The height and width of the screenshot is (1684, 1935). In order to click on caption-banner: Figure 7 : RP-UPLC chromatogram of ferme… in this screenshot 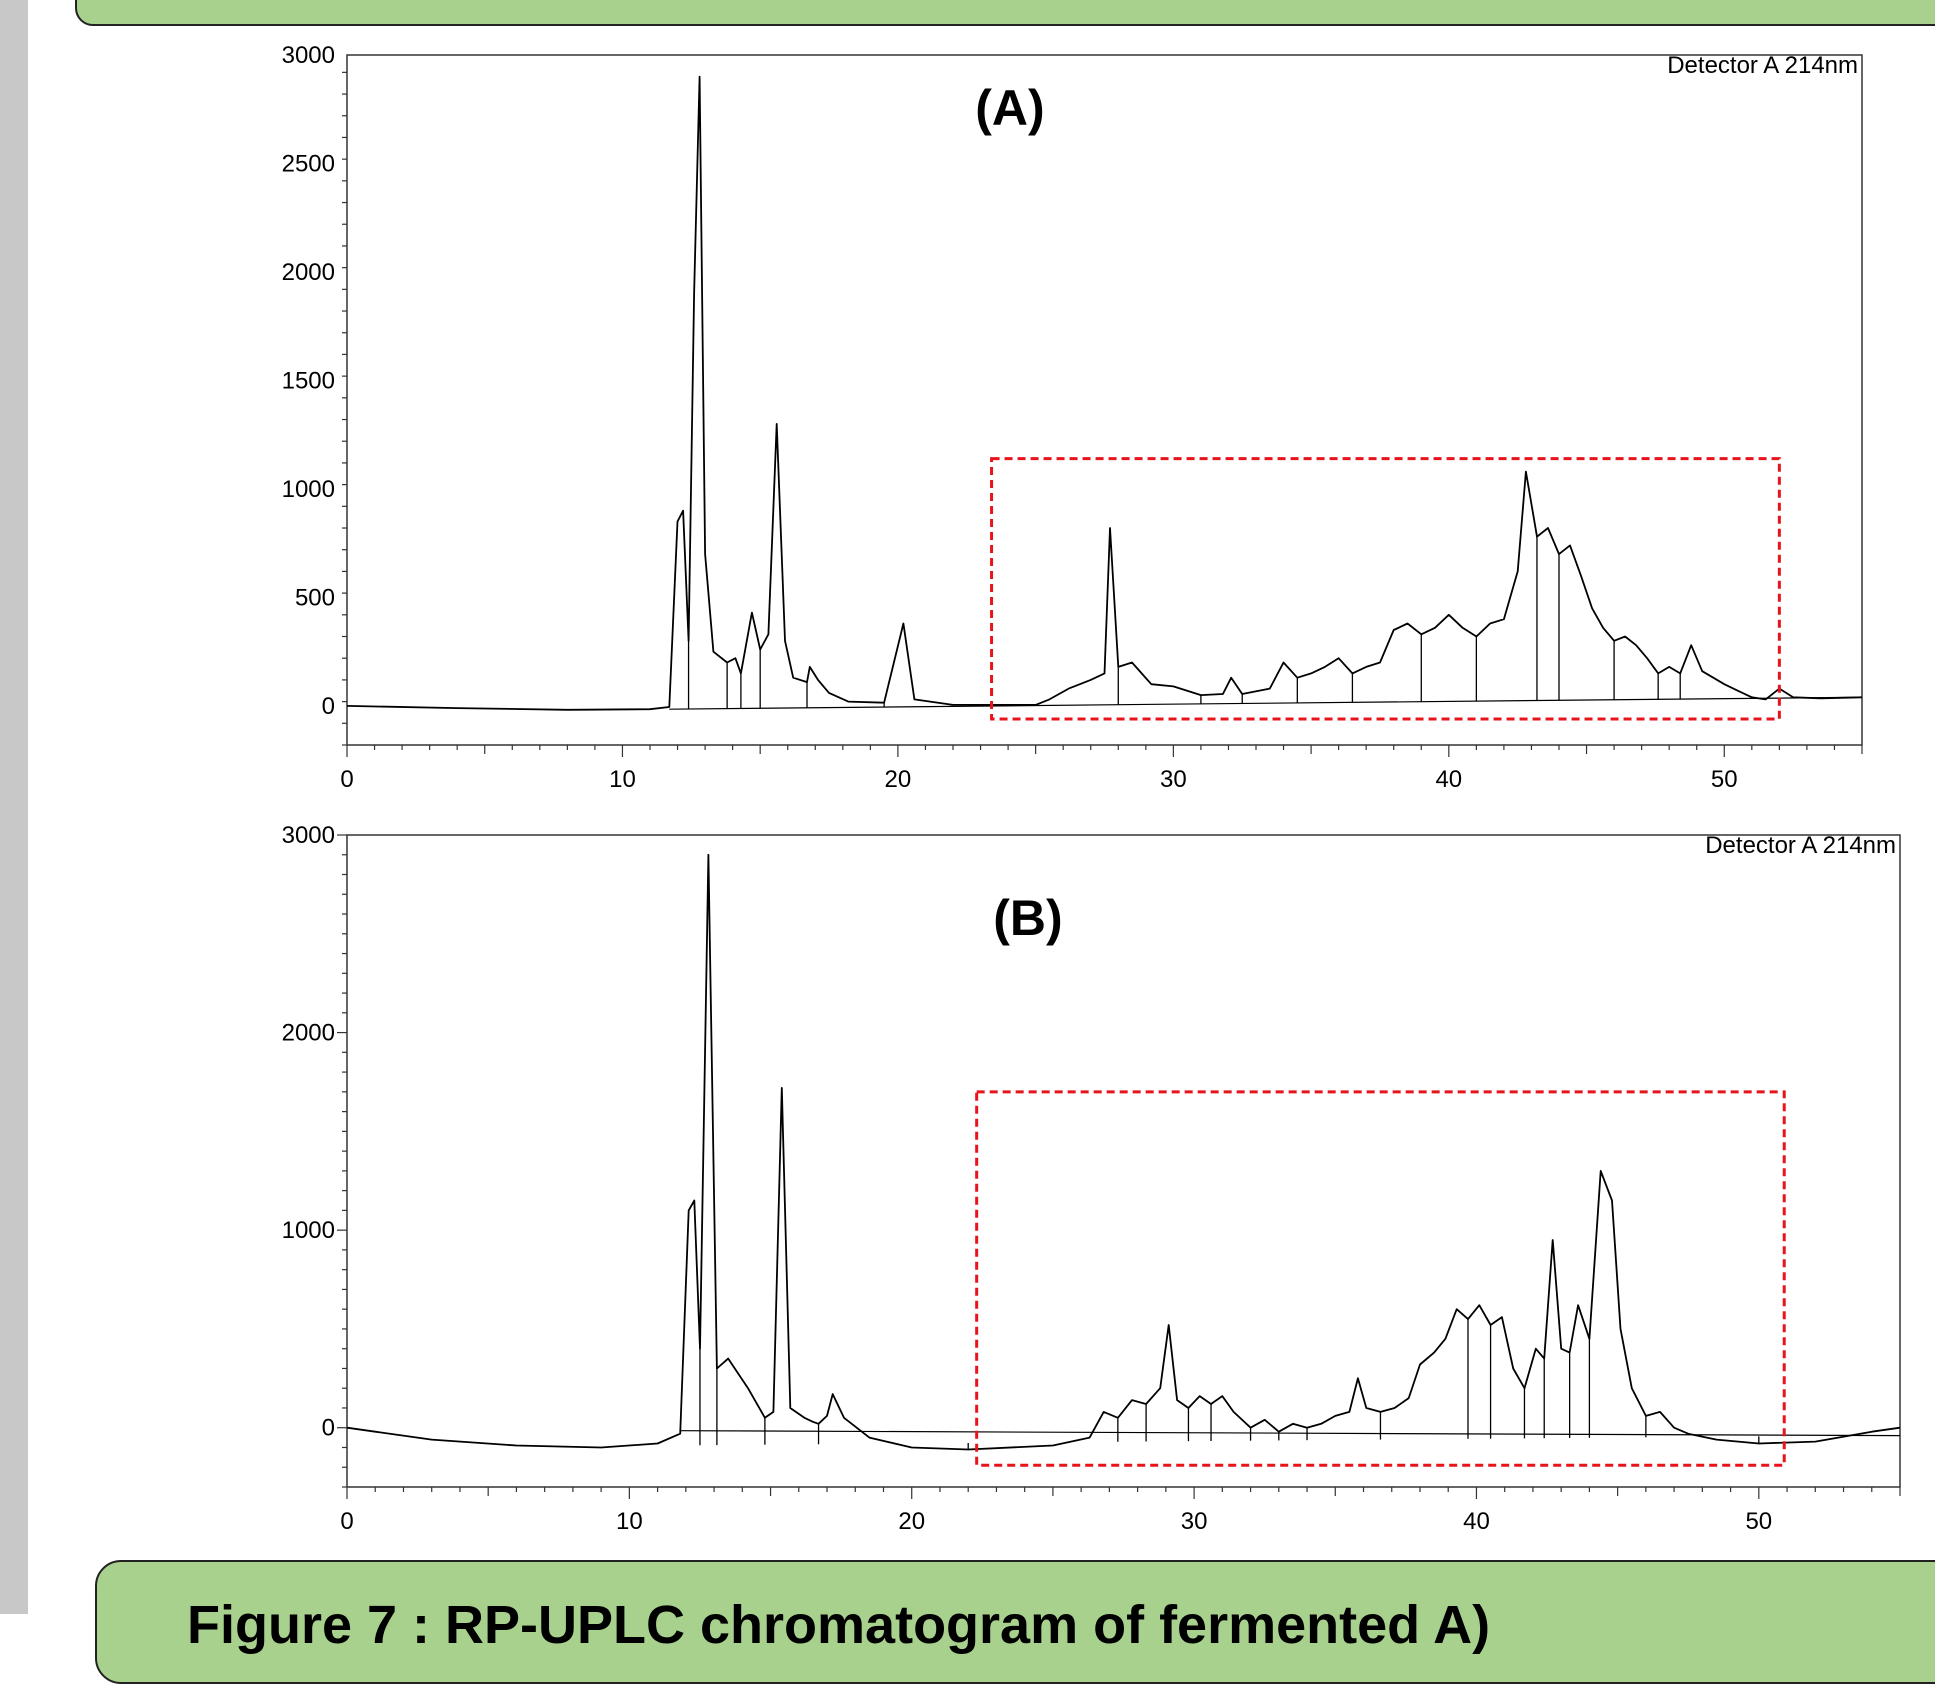, I will do `click(1015, 1622)`.